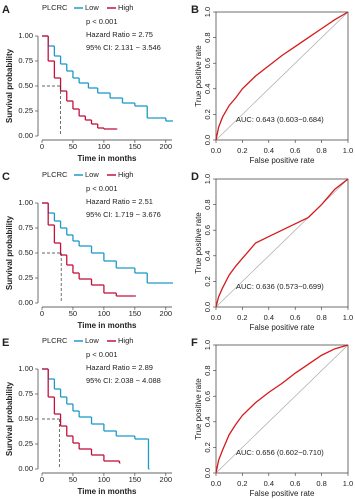 This screenshot has height=500, width=355. I want to click on x-tick-label: 0.8, so click(321, 150).